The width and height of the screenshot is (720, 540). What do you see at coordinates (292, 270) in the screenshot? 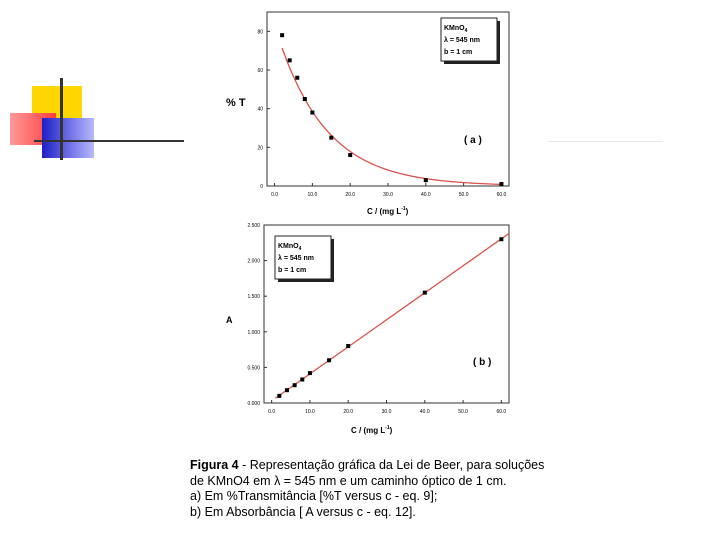
I see `panel-b-legend-line3: b = 1 cm` at bounding box center [292, 270].